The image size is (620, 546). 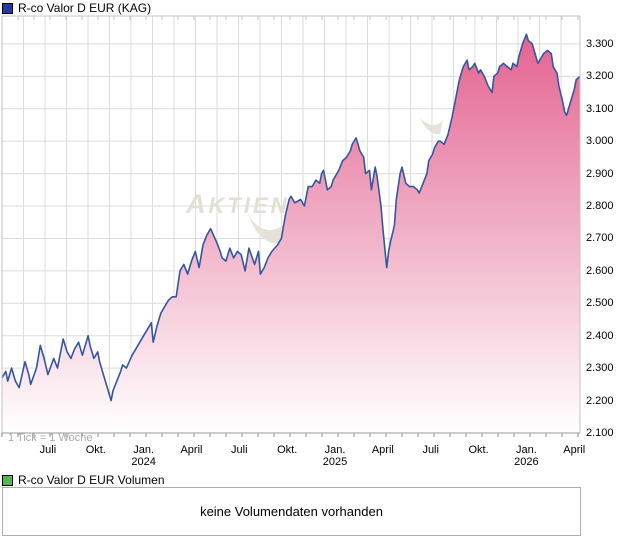 What do you see at coordinates (431, 126) in the screenshot?
I see `watermark-swoosh-fragment` at bounding box center [431, 126].